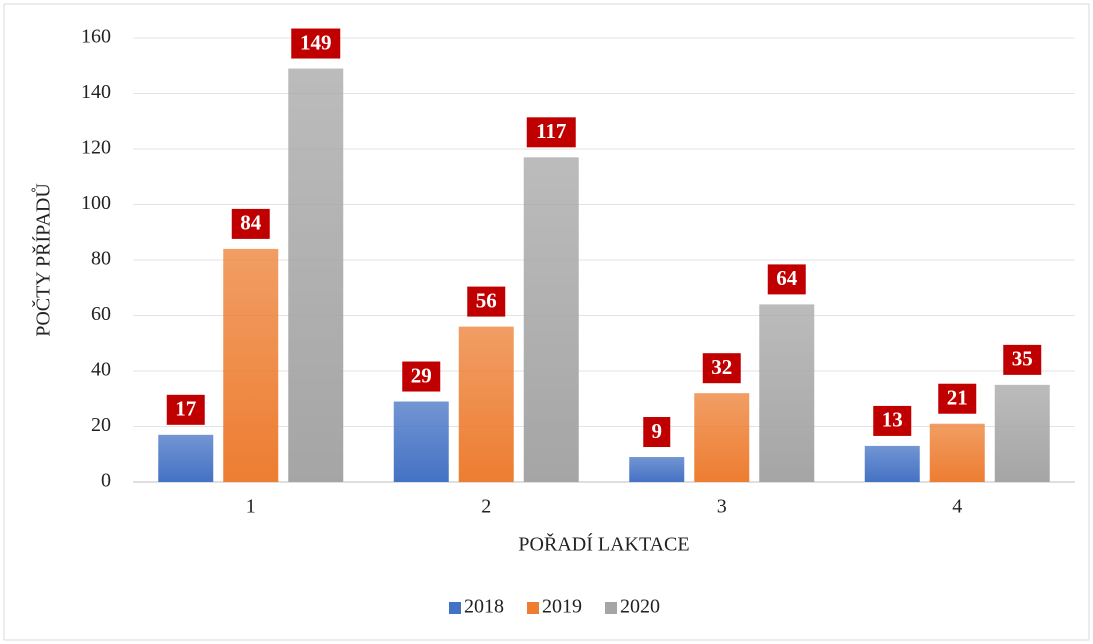 This screenshot has height=644, width=1093. Describe the element at coordinates (722, 507) in the screenshot. I see `x-tick-label: 3` at that location.